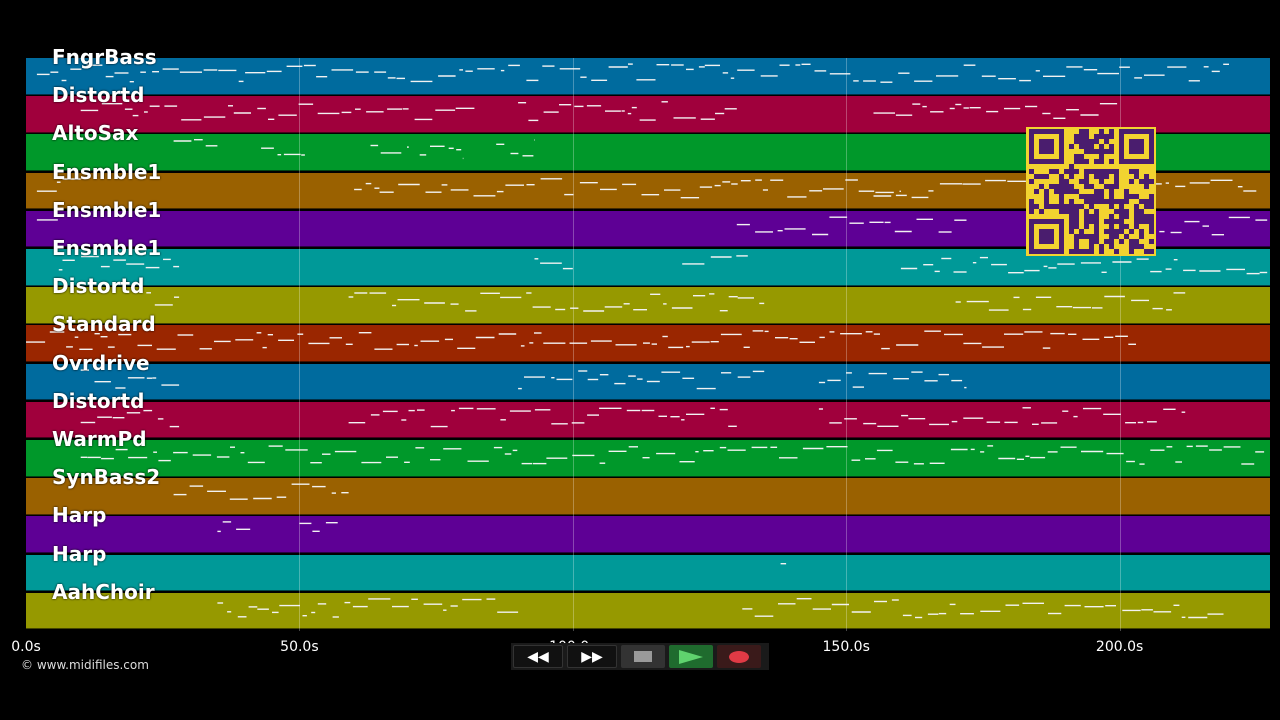  I want to click on rewind-icon: ◀◀, so click(538, 656).